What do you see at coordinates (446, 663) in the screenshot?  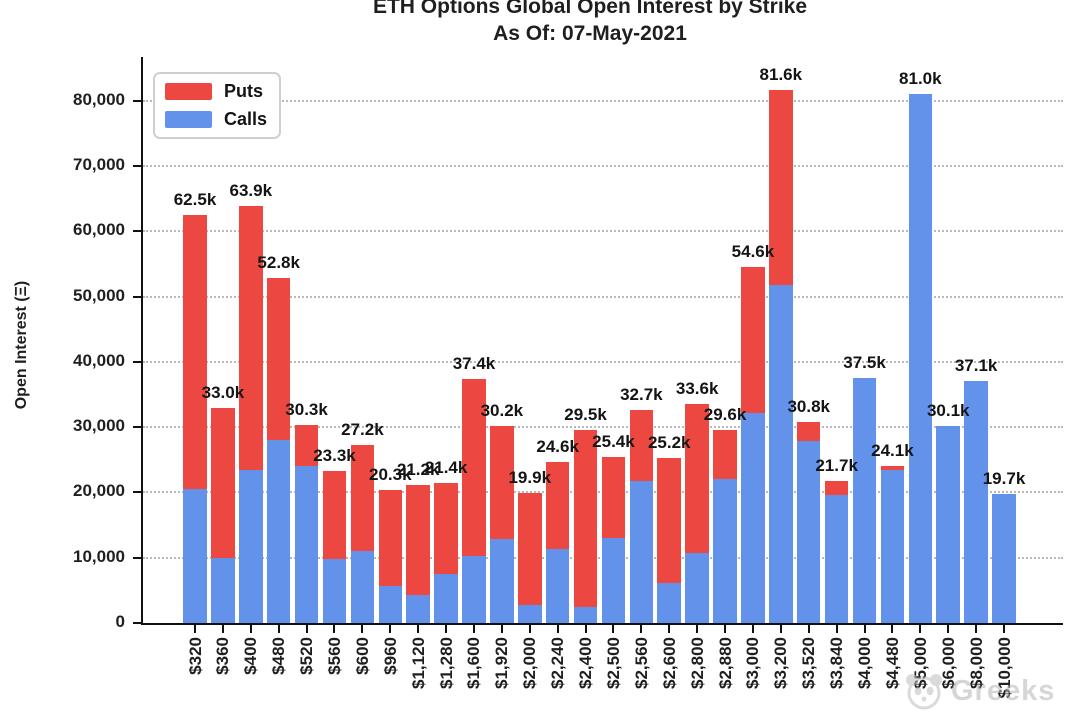 I see `x-tick-label: $1,280` at bounding box center [446, 663].